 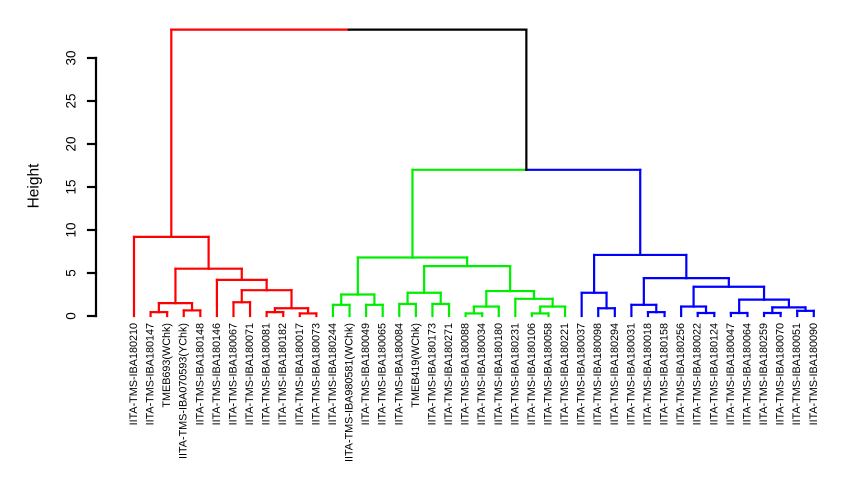 What do you see at coordinates (499, 374) in the screenshot?
I see `leaf-label: IITA-TMS-IBA180180` at bounding box center [499, 374].